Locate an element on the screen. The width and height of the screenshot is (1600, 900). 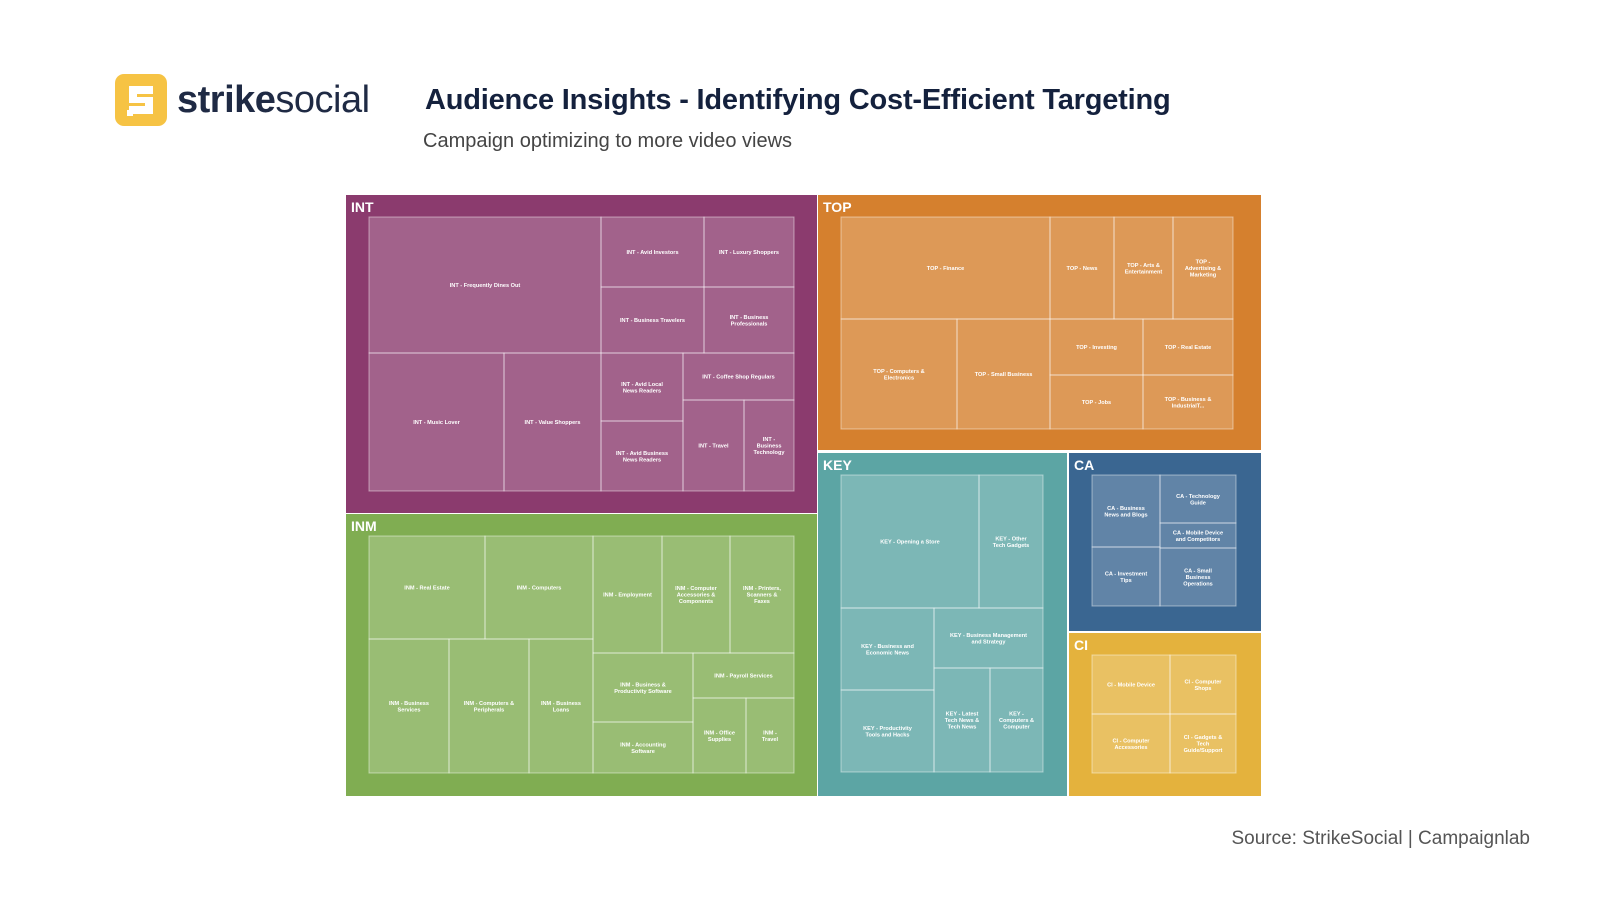
tile-key-other-tech-gadgets is located at coordinates (1011, 541).